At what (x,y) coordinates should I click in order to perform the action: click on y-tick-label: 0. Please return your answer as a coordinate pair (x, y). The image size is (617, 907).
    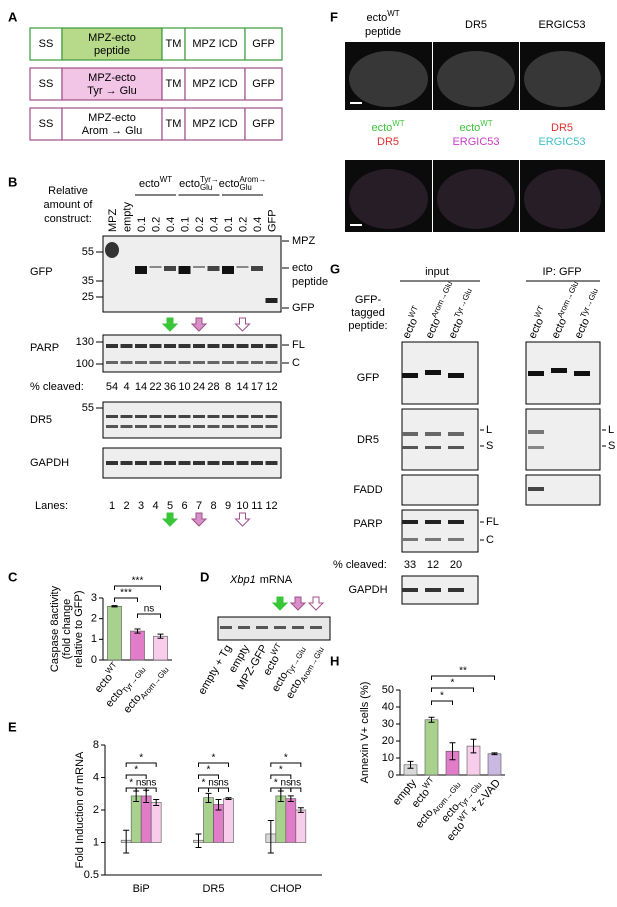
    Looking at the image, I should click on (94, 660).